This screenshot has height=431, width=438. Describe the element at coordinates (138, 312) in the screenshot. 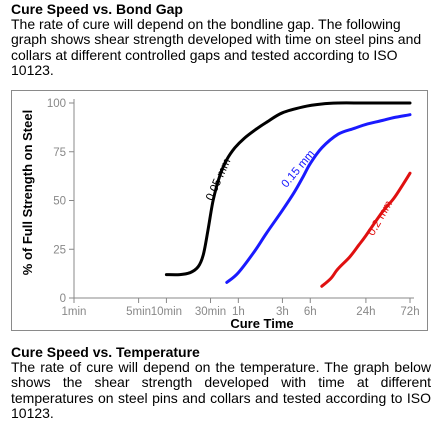

I see `x-tick-label: 5min` at that location.